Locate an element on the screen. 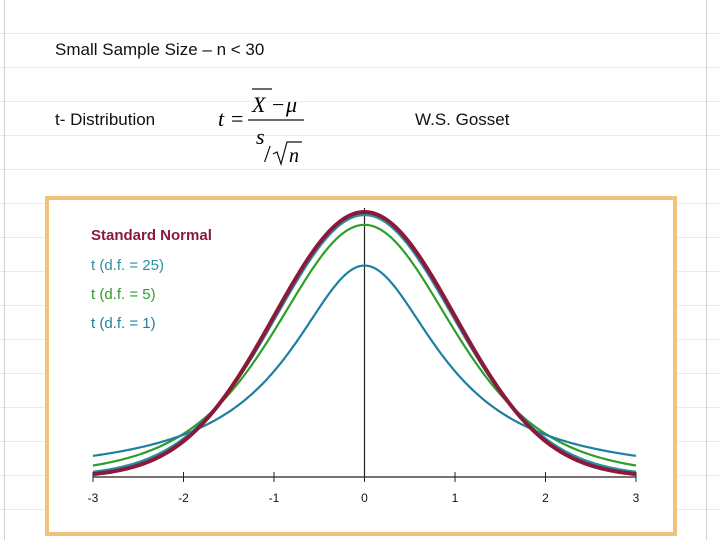 The height and width of the screenshot is (540, 720). left-margin-rule is located at coordinates (4, 270).